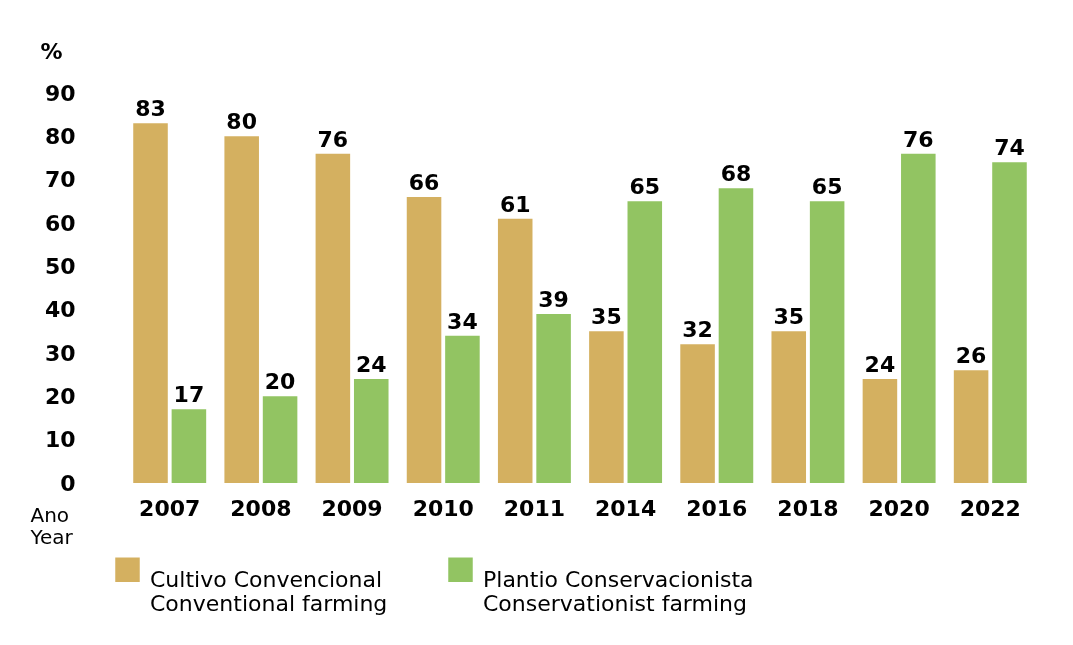 This screenshot has height=645, width=1073. I want to click on x-tick-label: 2008, so click(261, 508).